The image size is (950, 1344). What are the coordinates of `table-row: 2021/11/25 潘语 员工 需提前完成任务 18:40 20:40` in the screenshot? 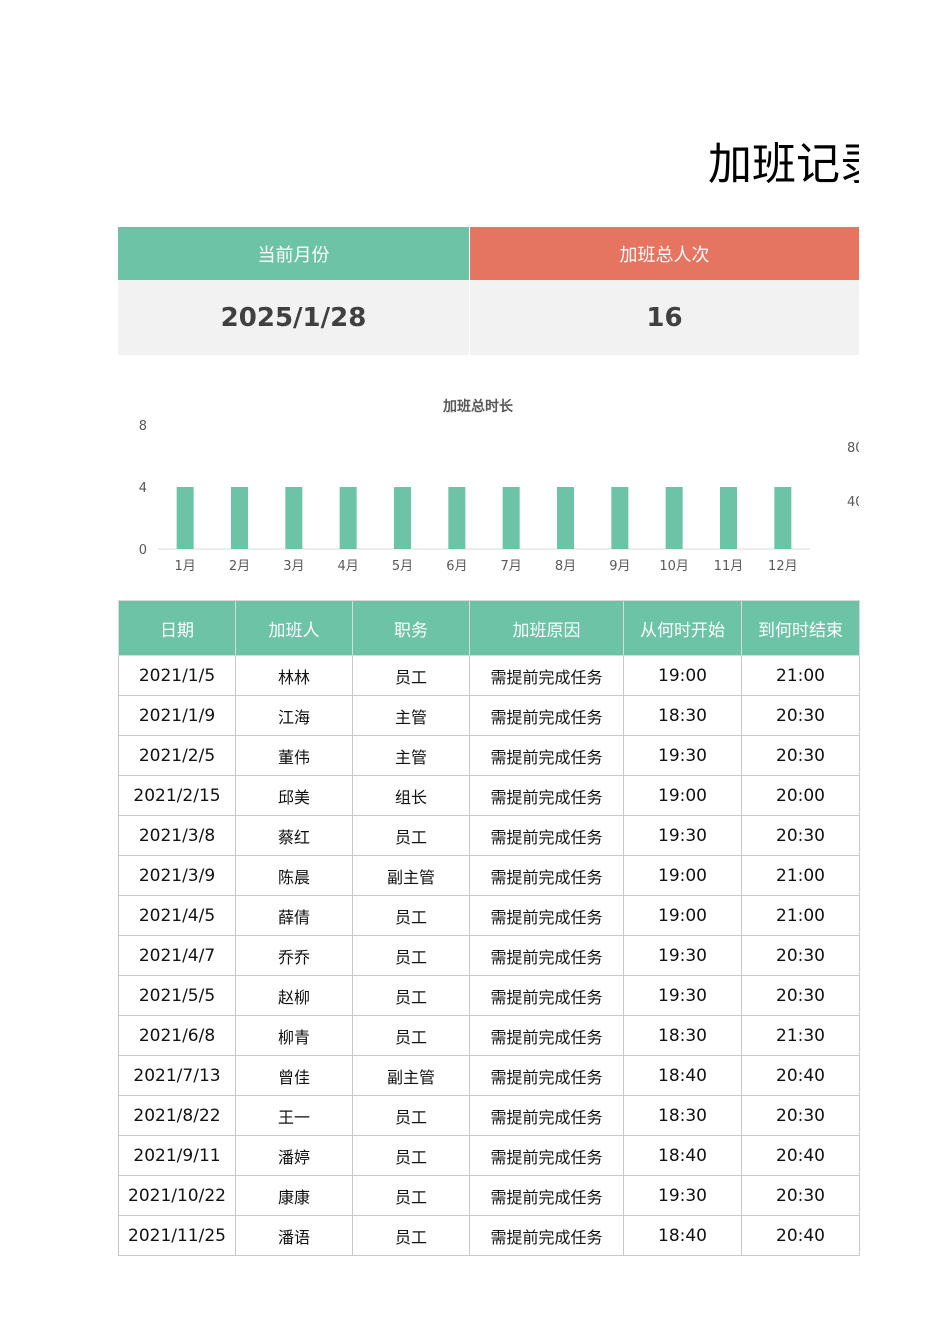 It's located at (489, 1235).